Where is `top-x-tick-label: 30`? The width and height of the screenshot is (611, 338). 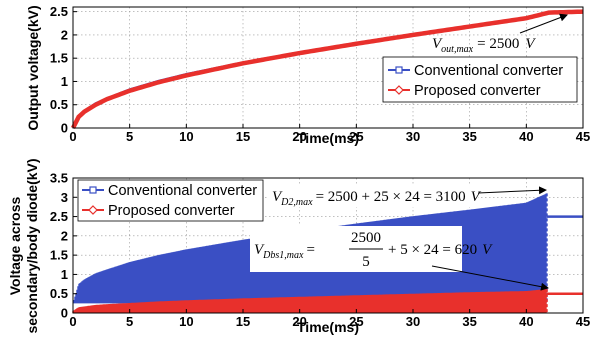 top-x-tick-label: 30 is located at coordinates (413, 136).